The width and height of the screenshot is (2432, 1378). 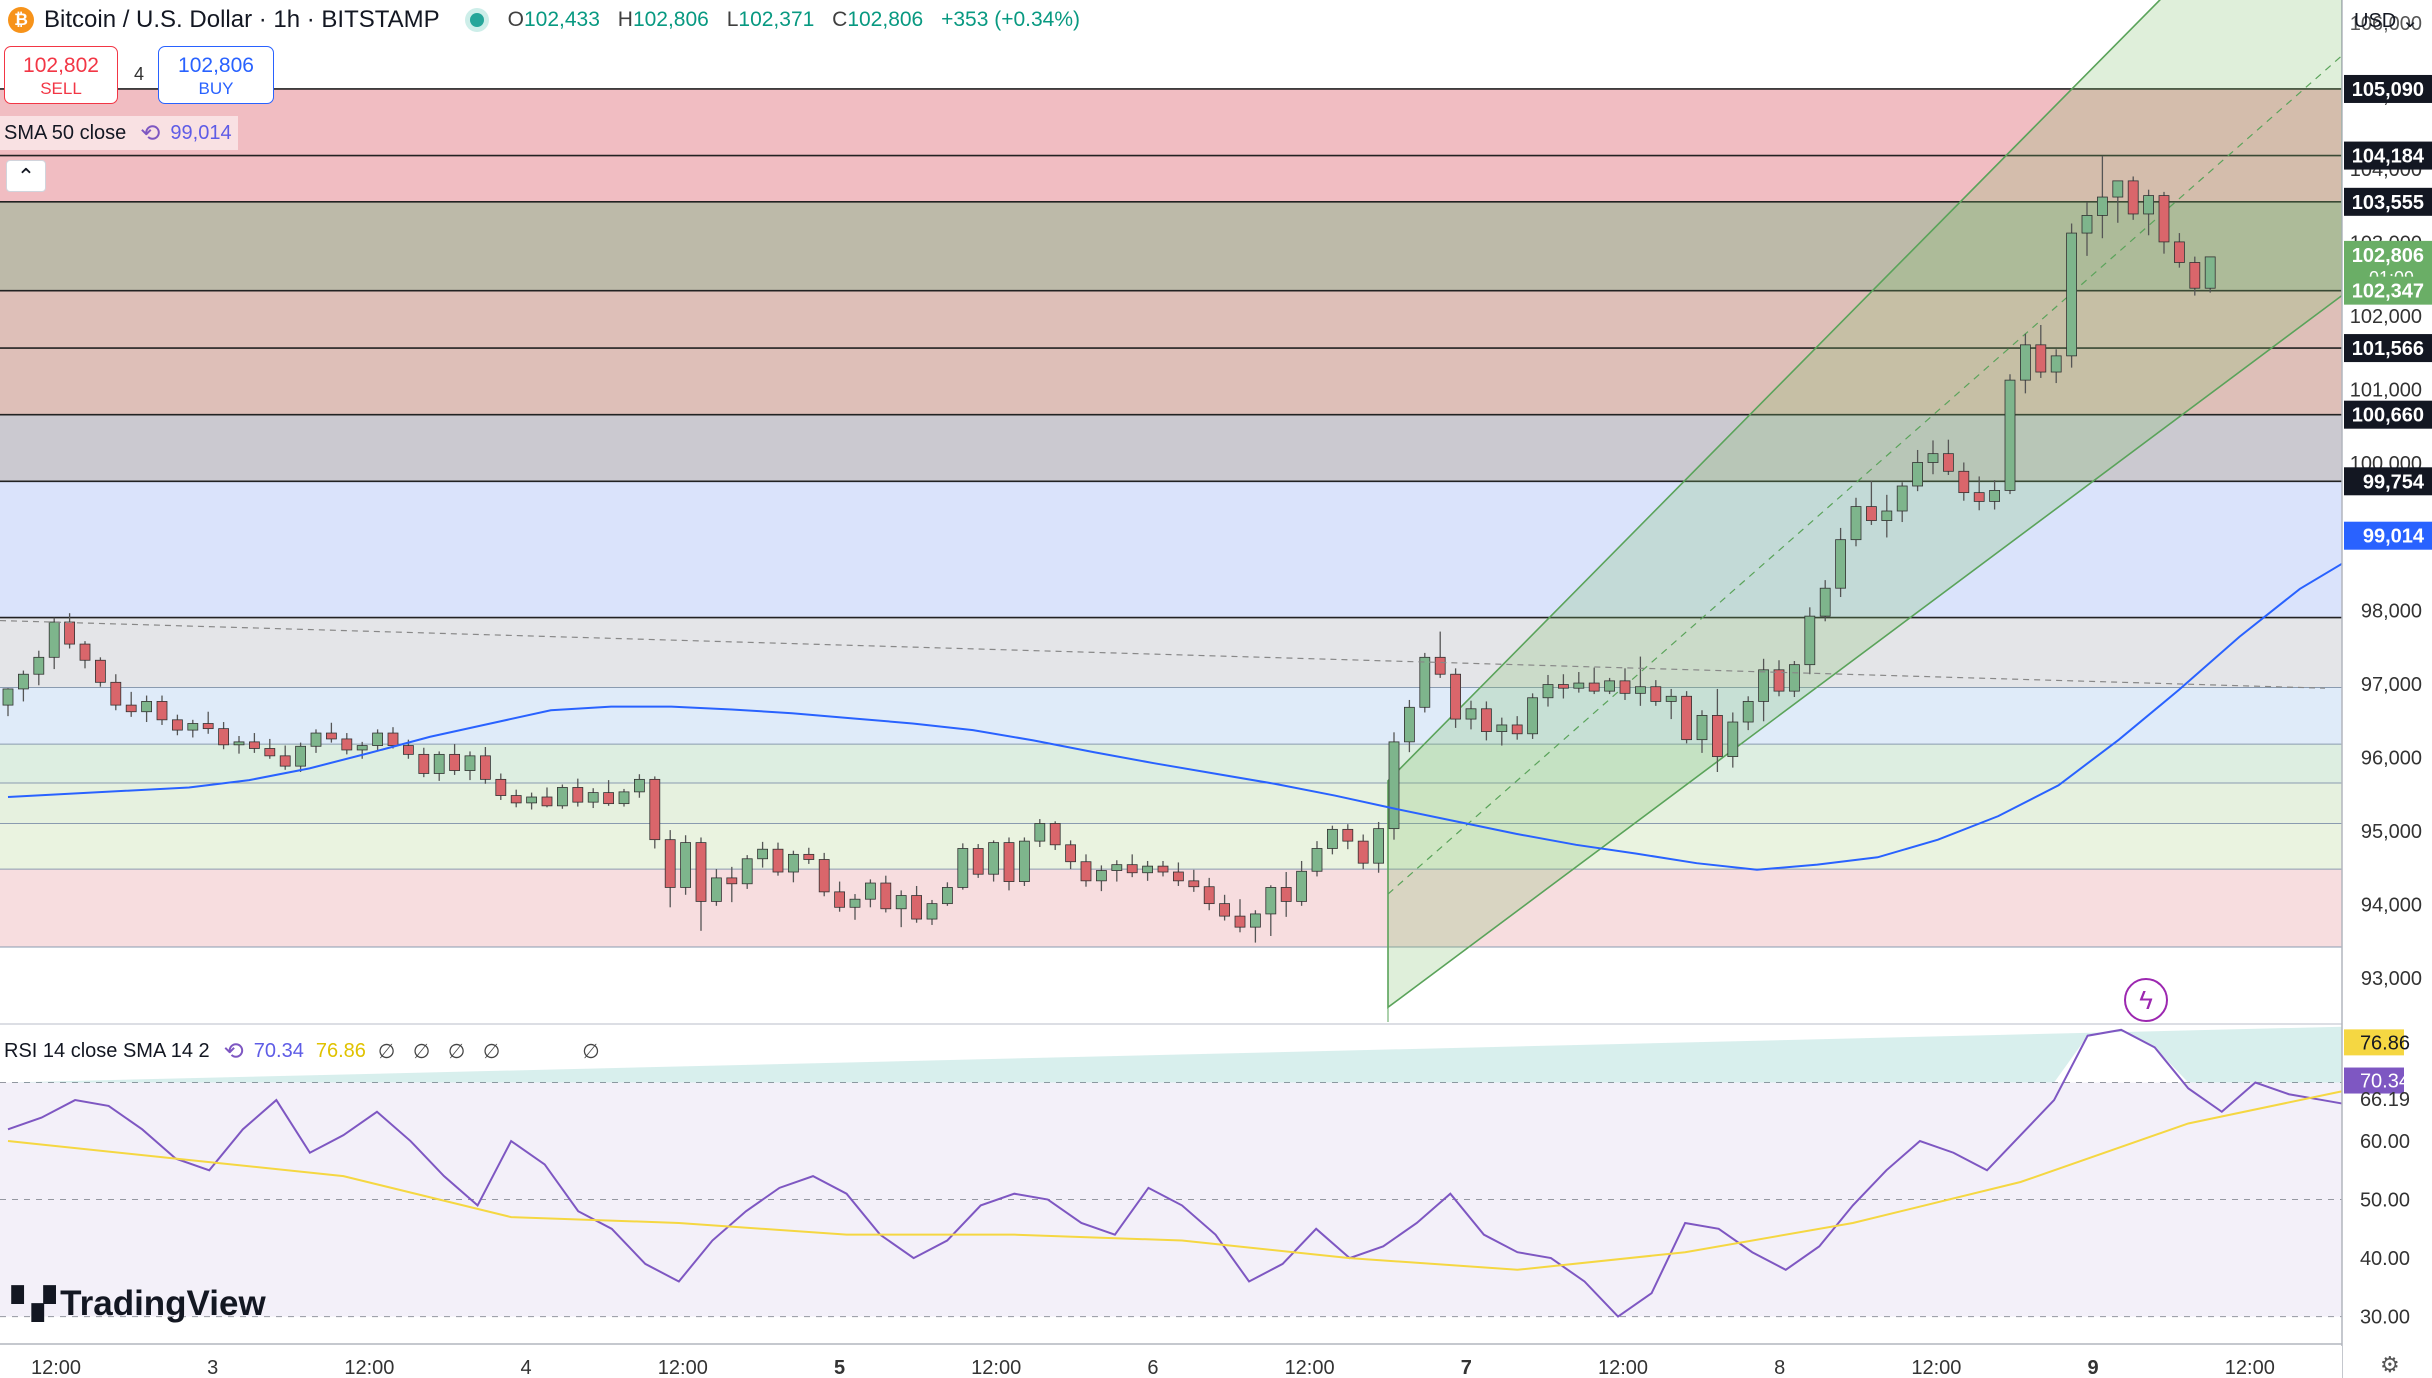 What do you see at coordinates (2385, 1318) in the screenshot?
I see `rsi-tick: 30.00` at bounding box center [2385, 1318].